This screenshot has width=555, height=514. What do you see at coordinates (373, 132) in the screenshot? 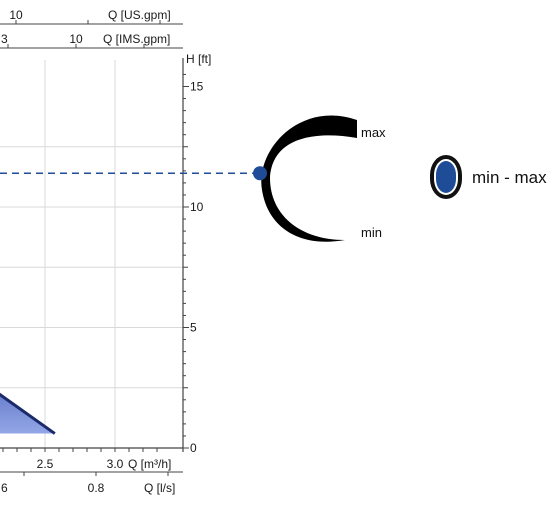
I see `dial-max-label: max` at bounding box center [373, 132].